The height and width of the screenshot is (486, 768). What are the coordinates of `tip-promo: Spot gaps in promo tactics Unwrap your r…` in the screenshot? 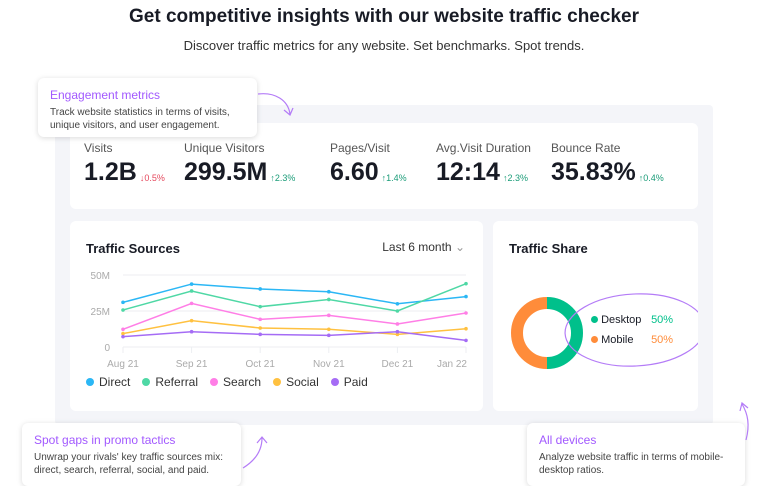 It's located at (131, 454).